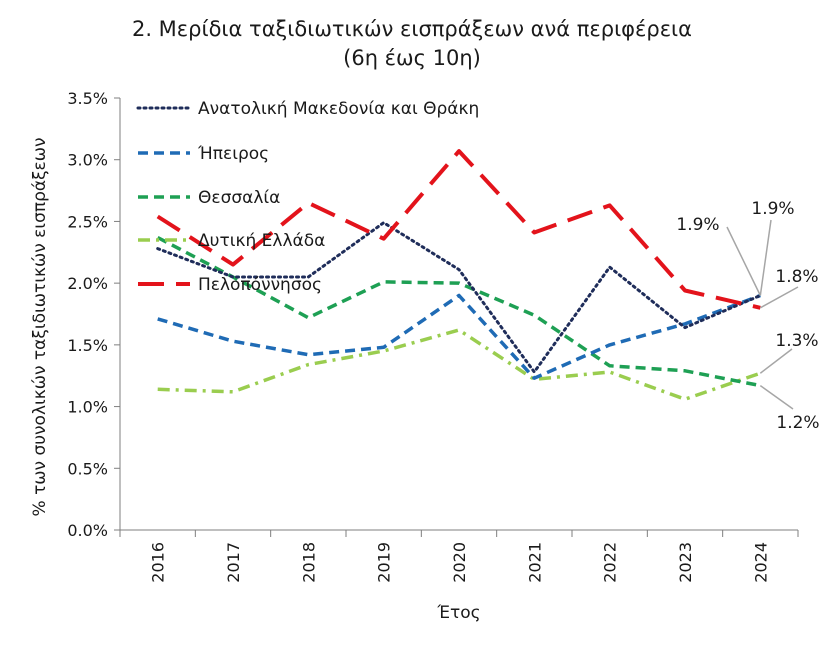 This screenshot has height=650, width=827. Describe the element at coordinates (260, 285) in the screenshot. I see `legend-label: Πελοπόννησος` at that location.